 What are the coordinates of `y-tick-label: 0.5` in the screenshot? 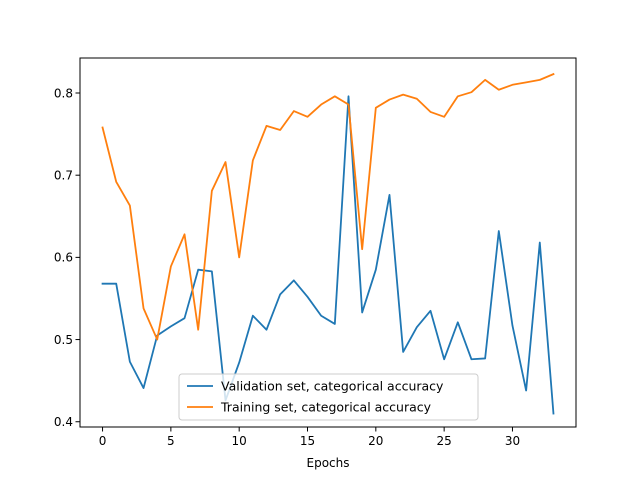 It's located at (63, 340).